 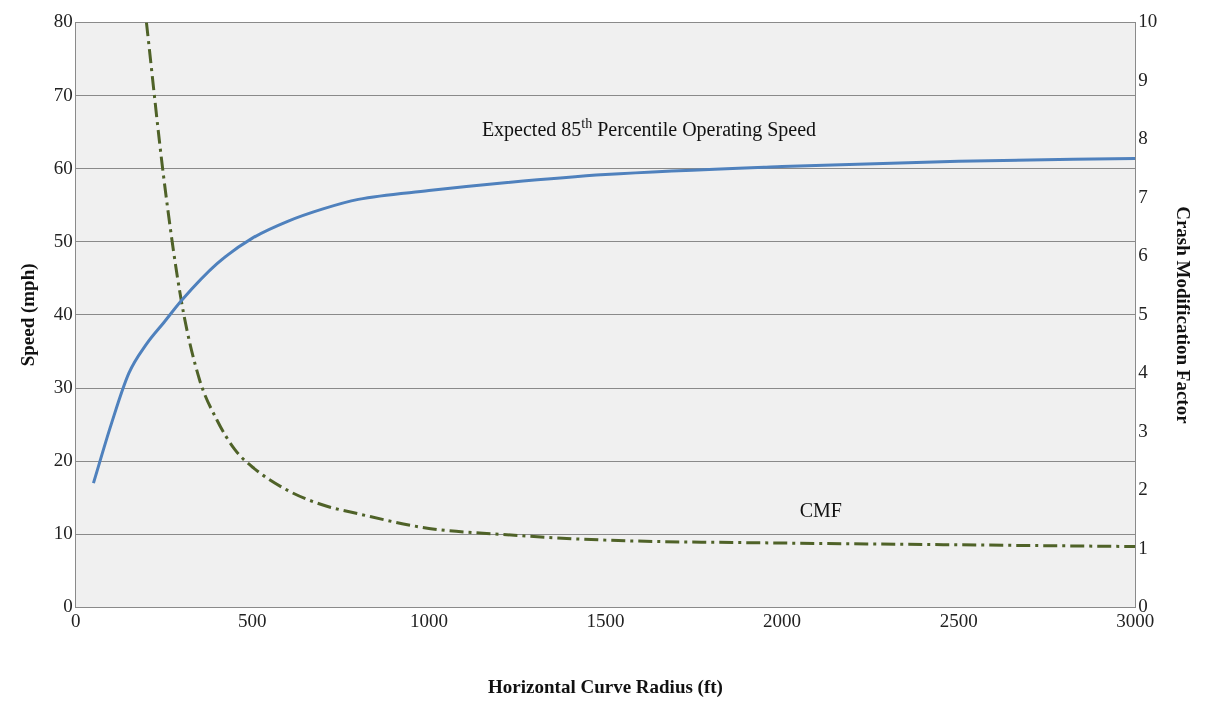 I want to click on y2-tick-label: 8, so click(x=1143, y=138).